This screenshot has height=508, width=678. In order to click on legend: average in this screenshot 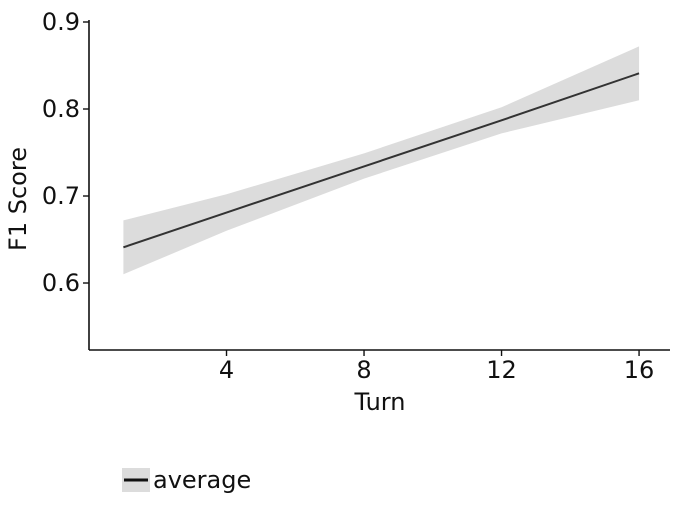, I will do `click(186, 480)`.